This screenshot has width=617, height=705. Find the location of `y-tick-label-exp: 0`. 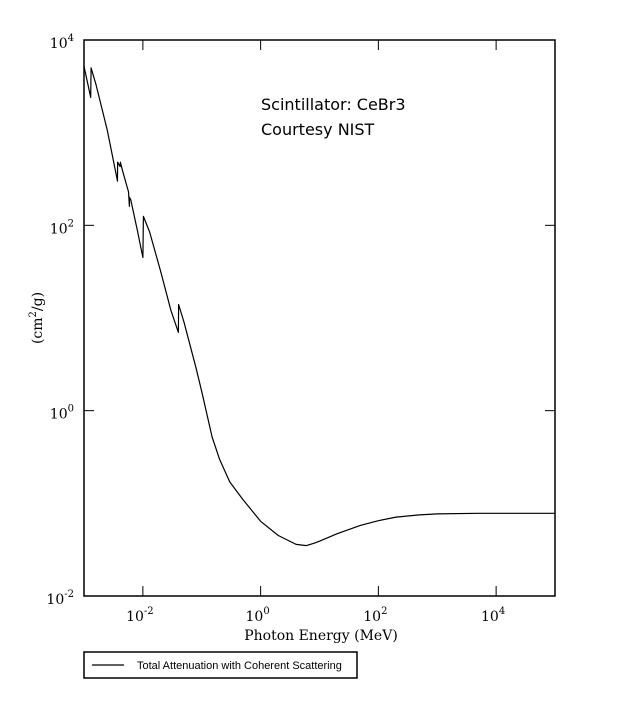

y-tick-label-exp: 0 is located at coordinates (71, 409).